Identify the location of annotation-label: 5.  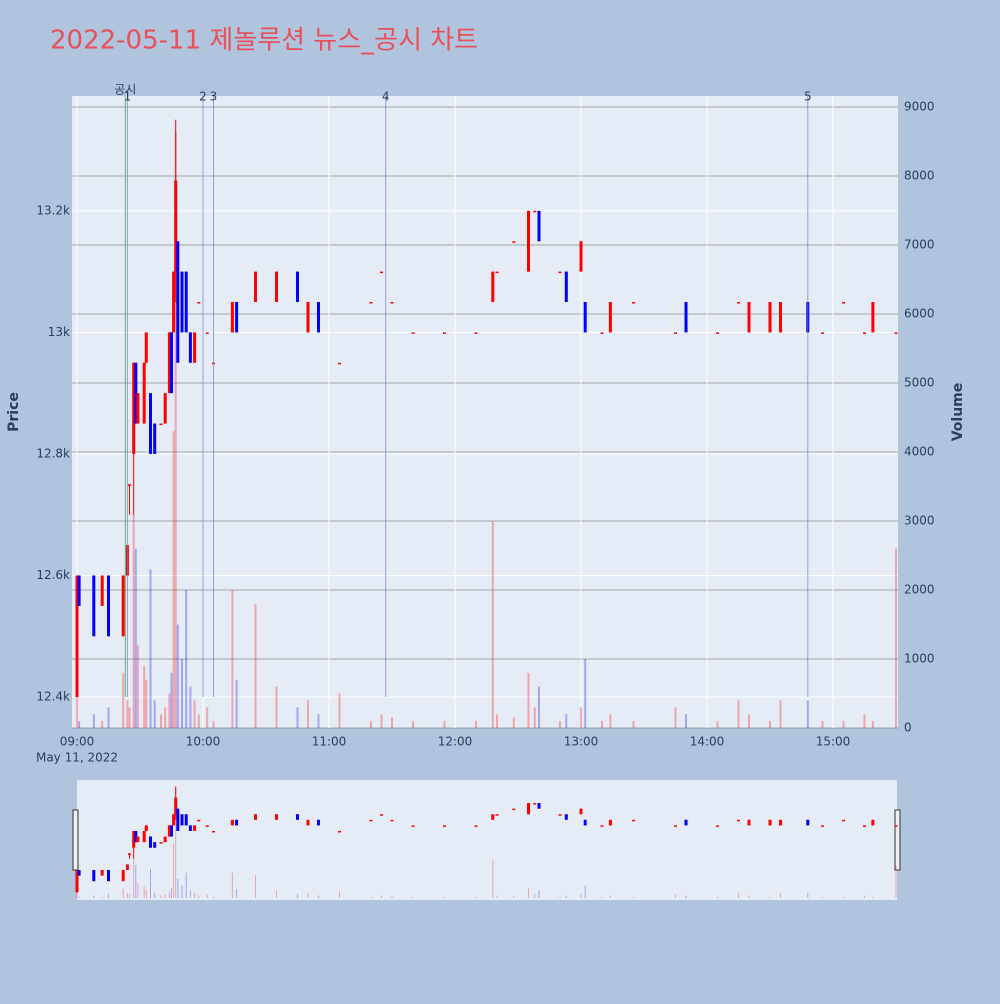
(808, 97).